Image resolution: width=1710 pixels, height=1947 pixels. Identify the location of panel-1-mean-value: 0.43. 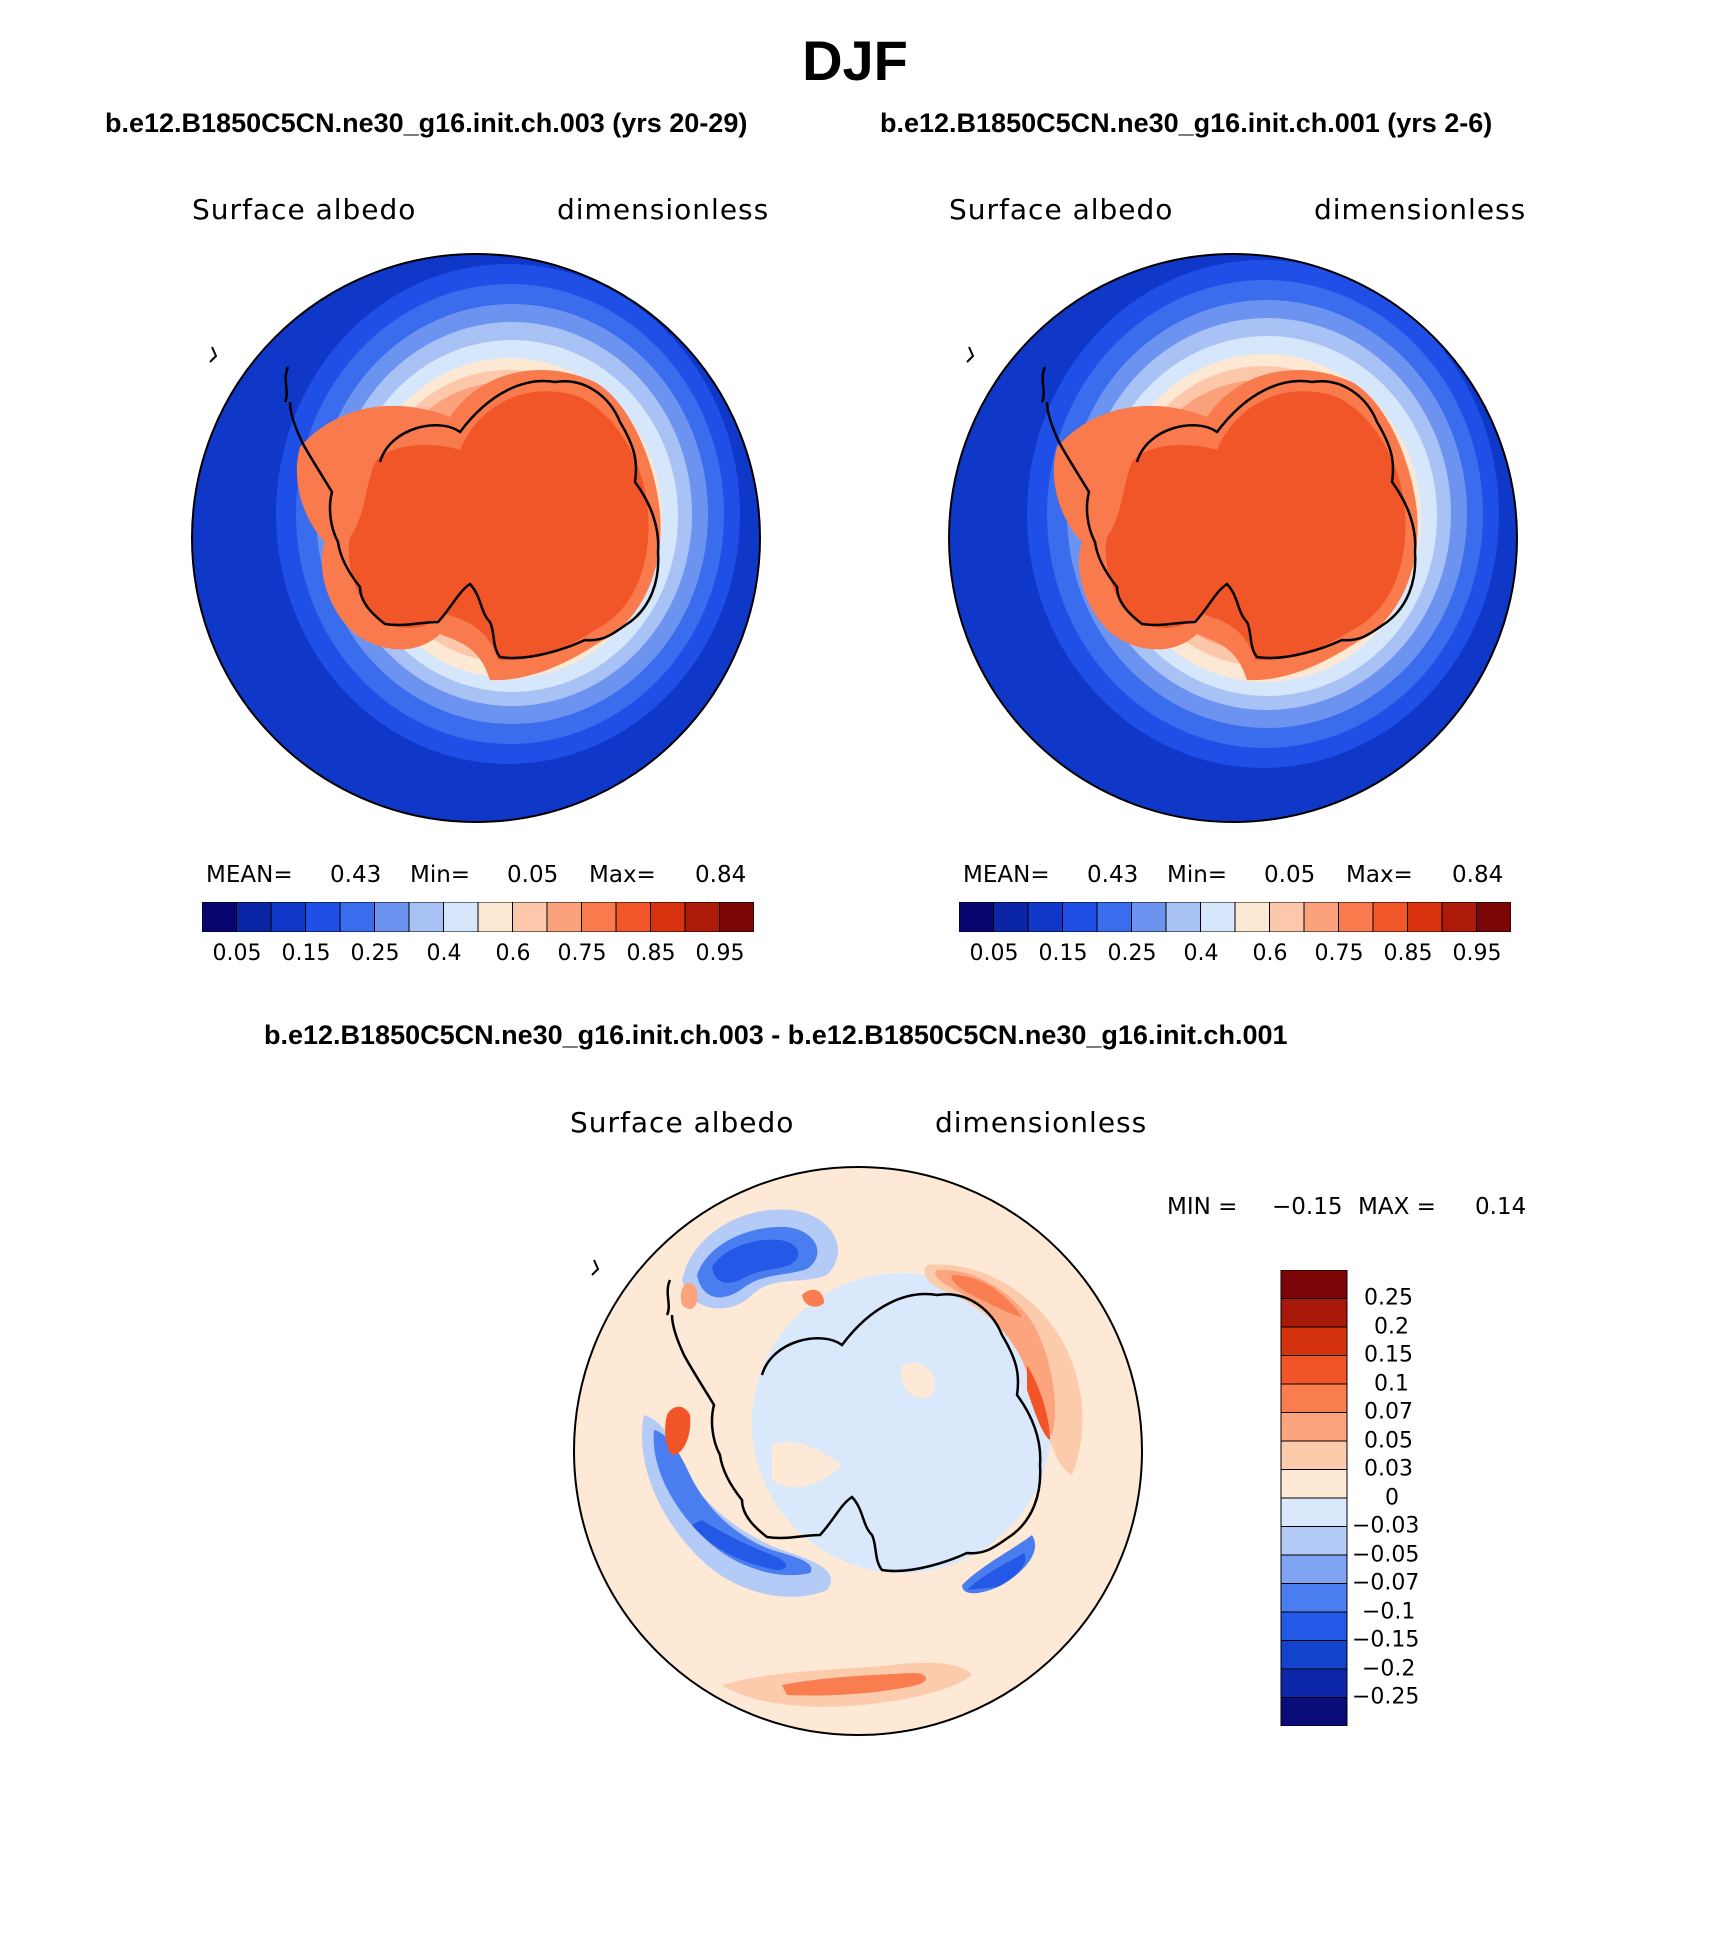
(356, 875).